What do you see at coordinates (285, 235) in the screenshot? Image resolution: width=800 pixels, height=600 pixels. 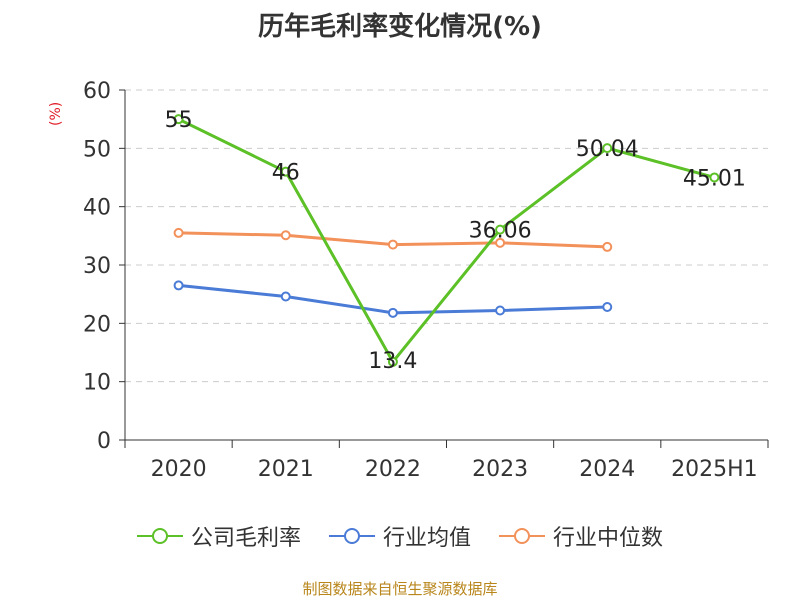 I see `point-2-2021` at bounding box center [285, 235].